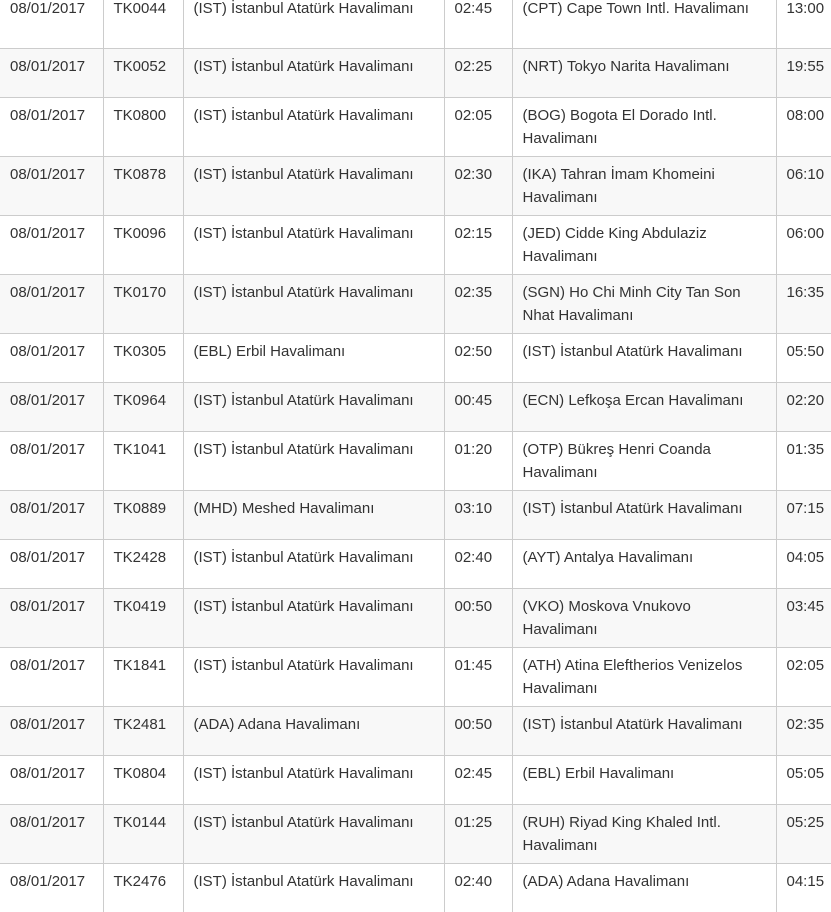 The height and width of the screenshot is (912, 831). What do you see at coordinates (143, 185) in the screenshot?
I see `cell-flight-no: TK0878` at bounding box center [143, 185].